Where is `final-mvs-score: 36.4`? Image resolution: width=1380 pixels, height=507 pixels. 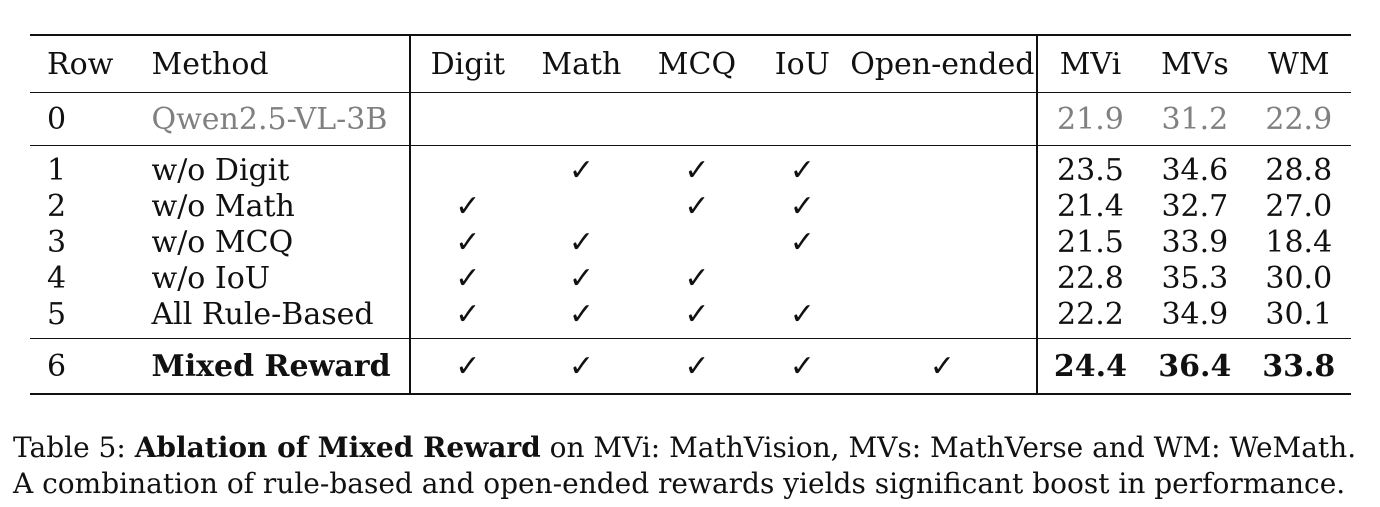
final-mvs-score: 36.4 is located at coordinates (1195, 366).